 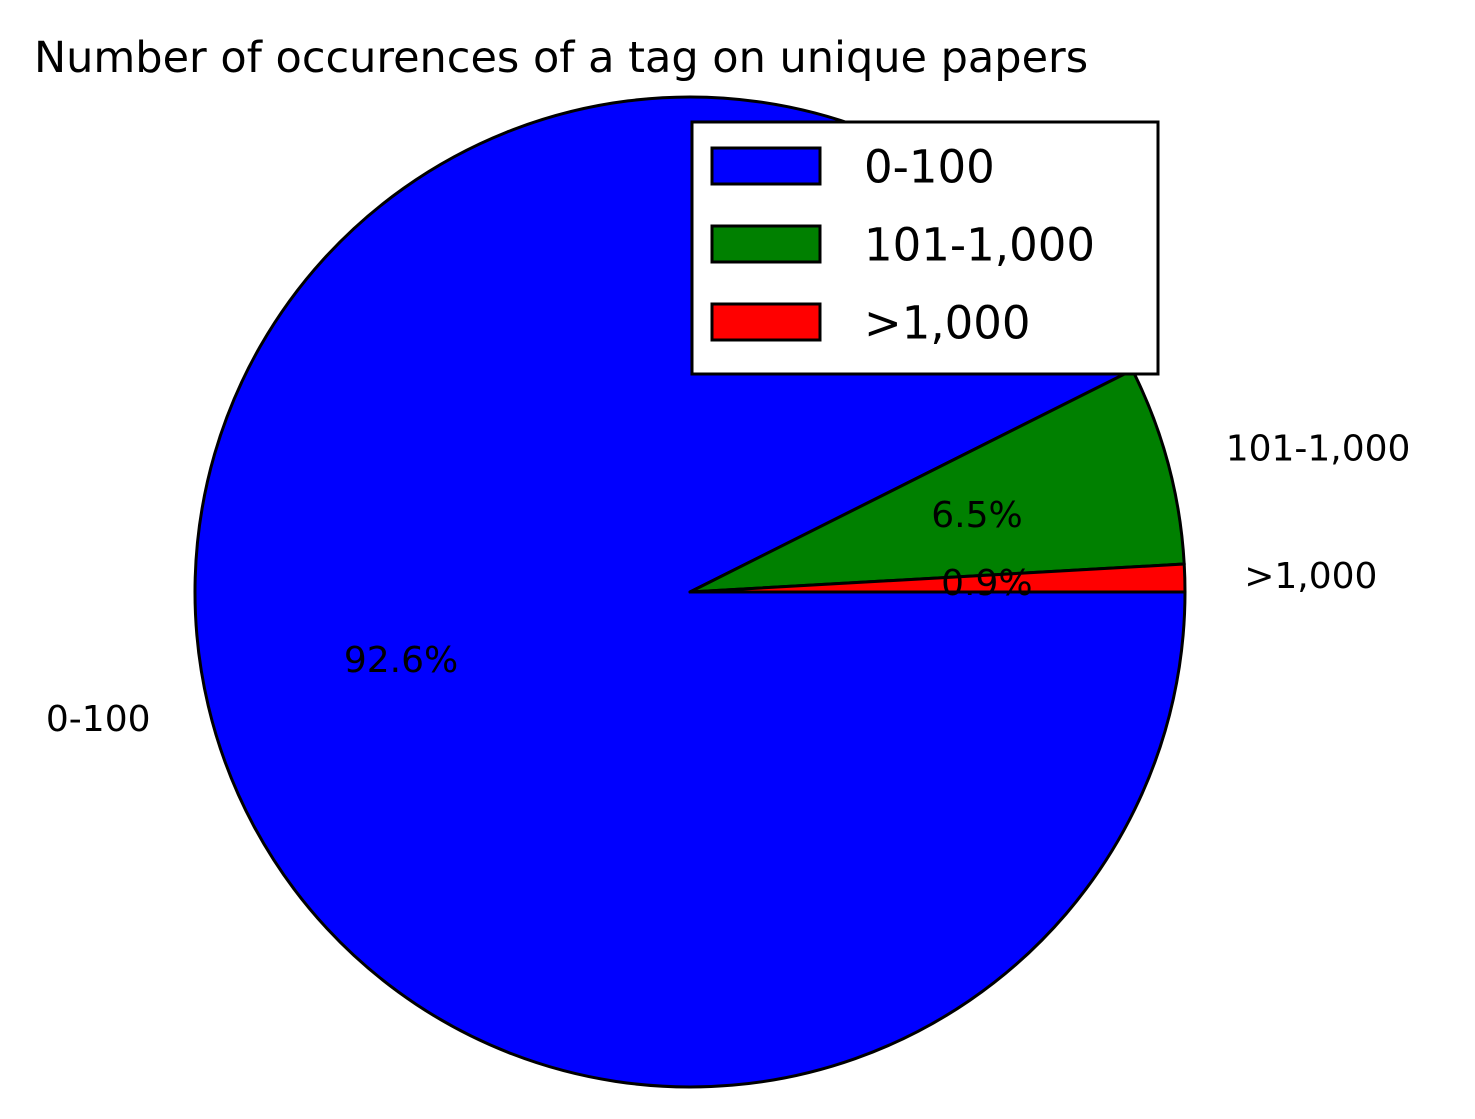 I want to click on legend: 0-100 101-1,000 >1,000, so click(x=925, y=248).